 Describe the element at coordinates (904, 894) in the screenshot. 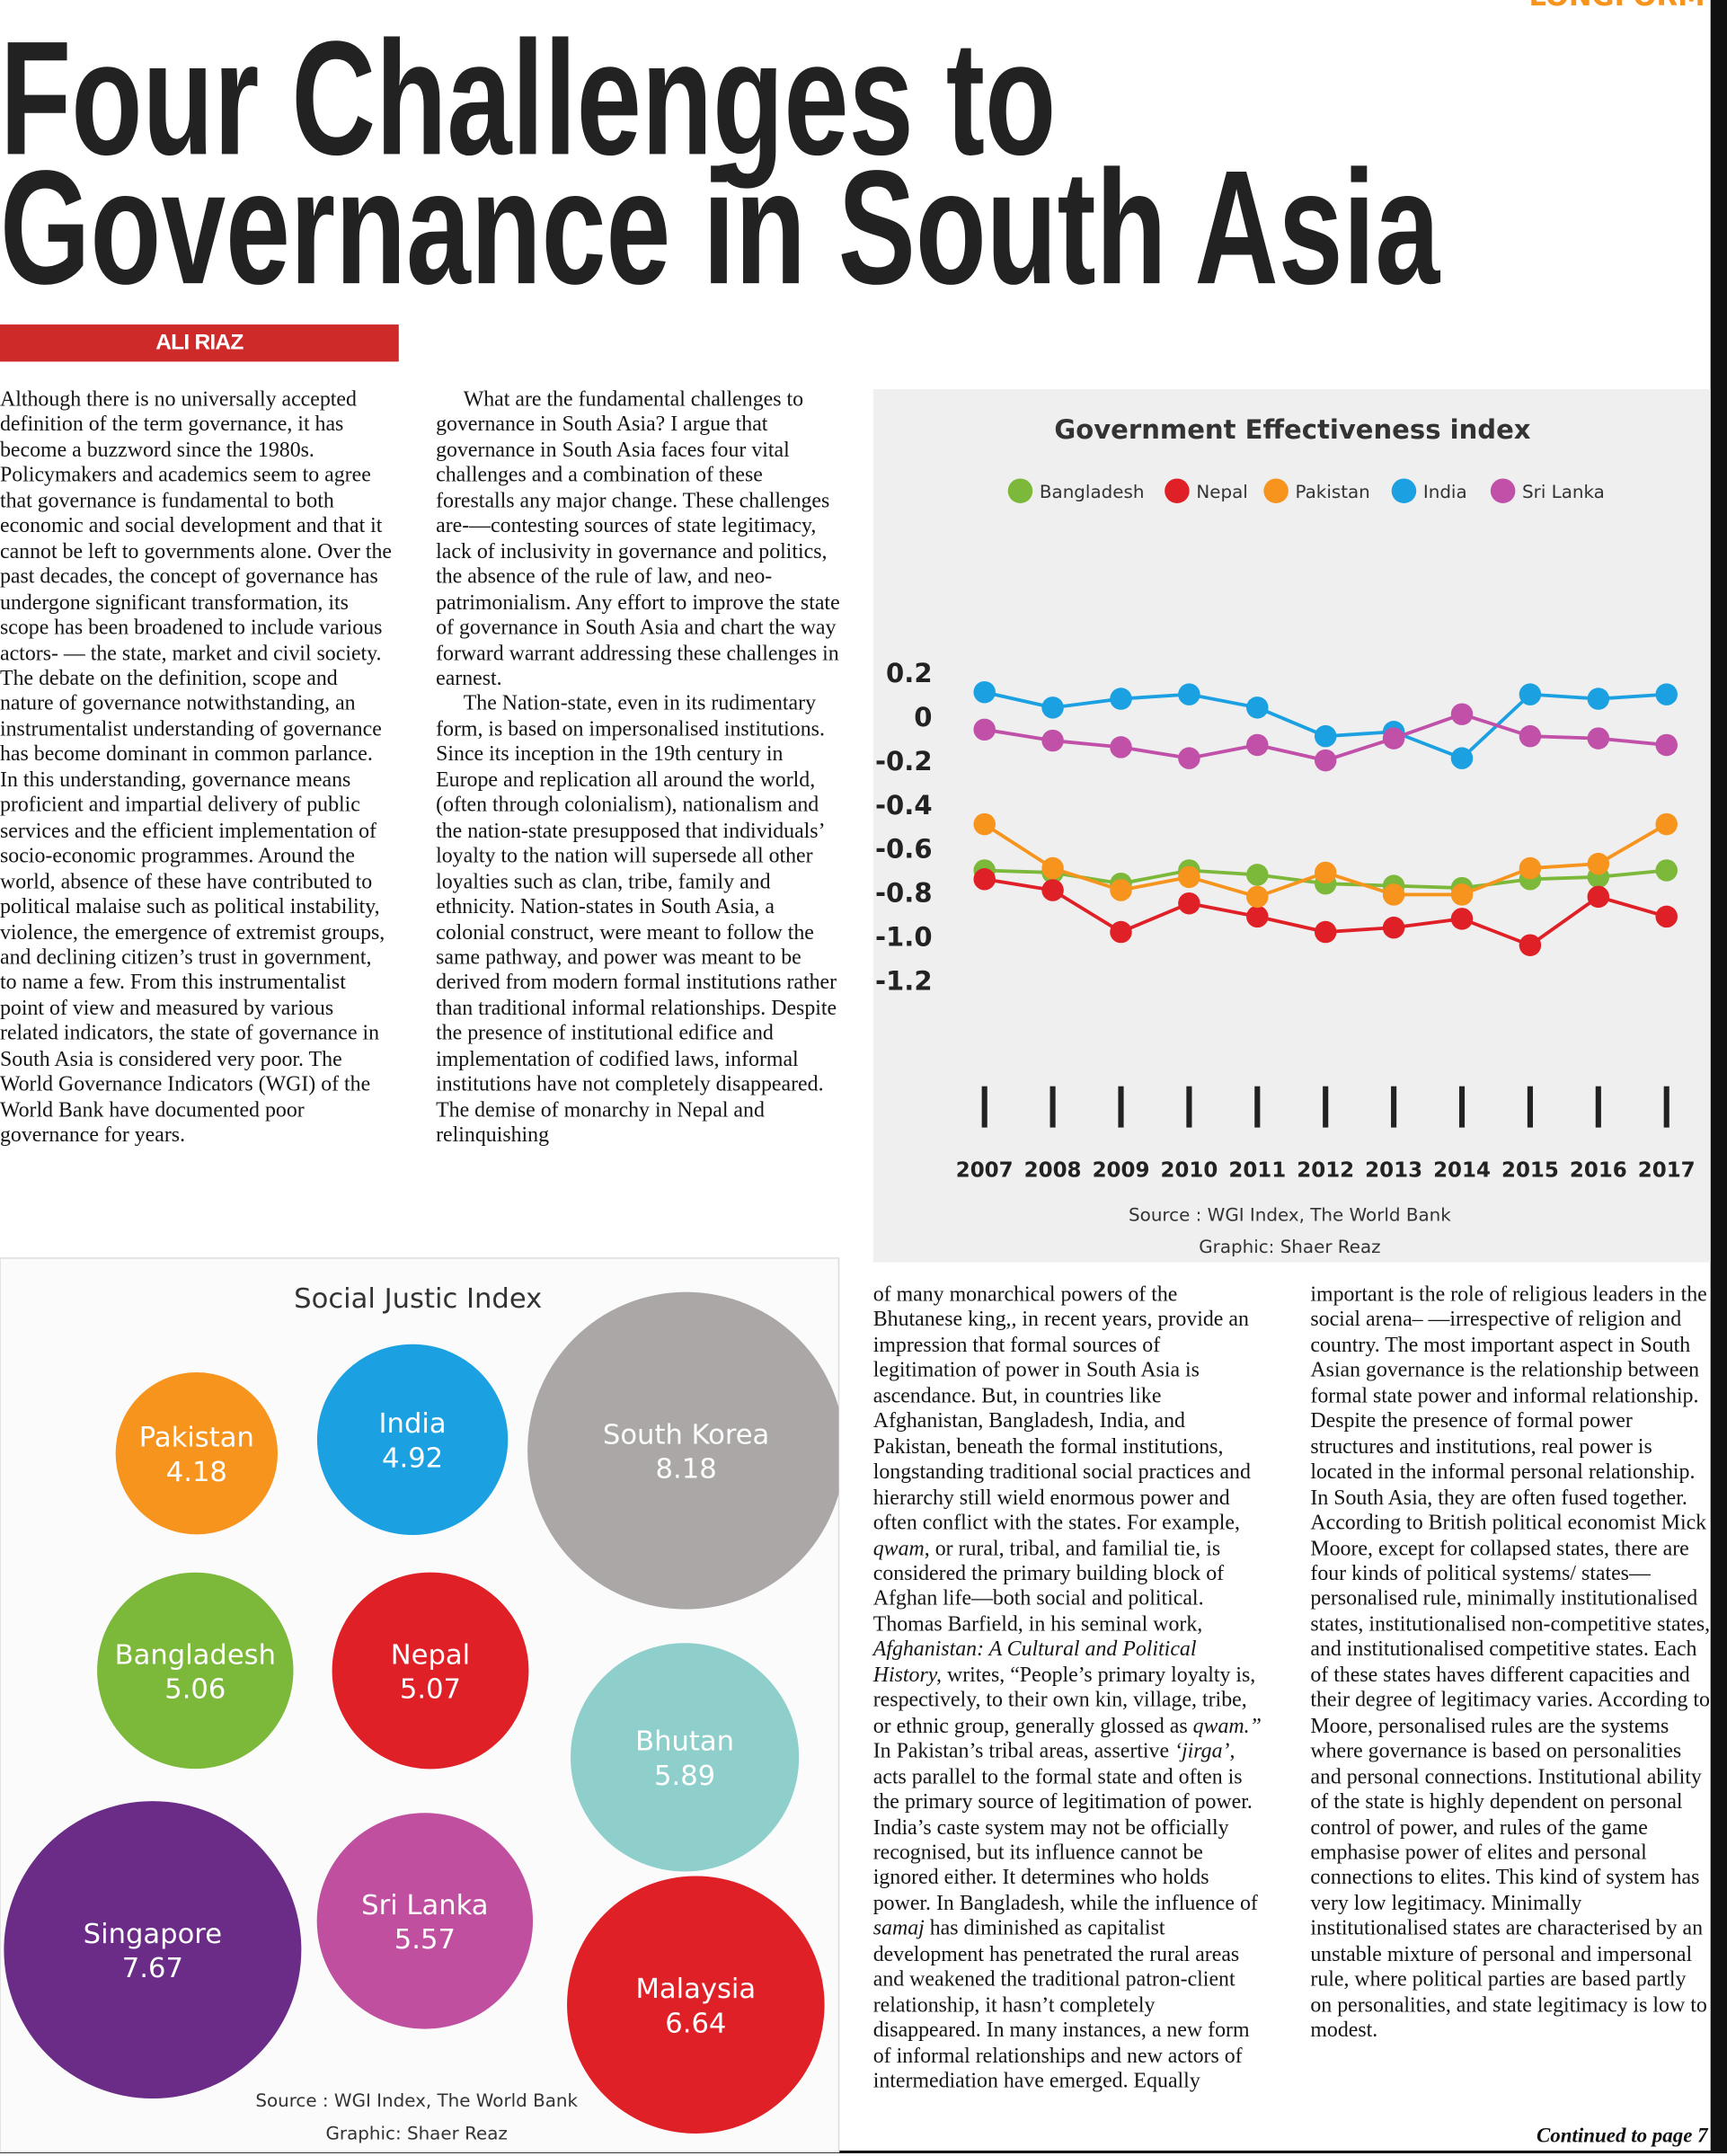

I see `y-tick-label: -0.8` at that location.